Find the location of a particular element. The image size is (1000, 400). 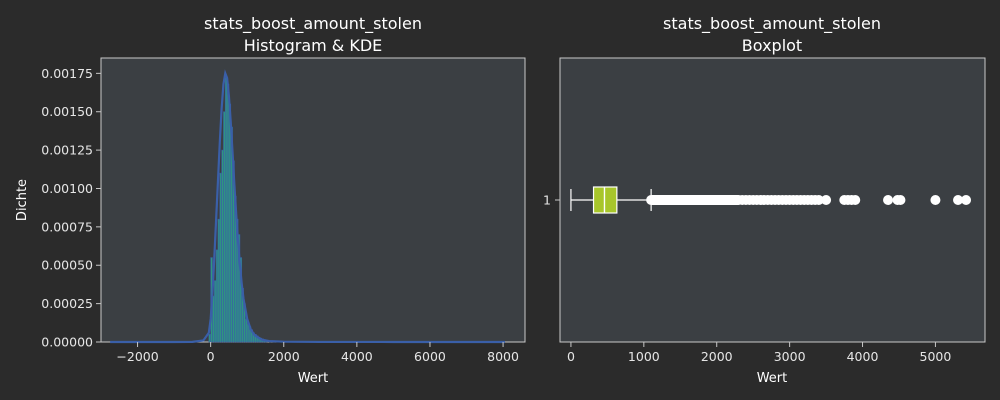

x-tick-label: 3000 is located at coordinates (790, 356).